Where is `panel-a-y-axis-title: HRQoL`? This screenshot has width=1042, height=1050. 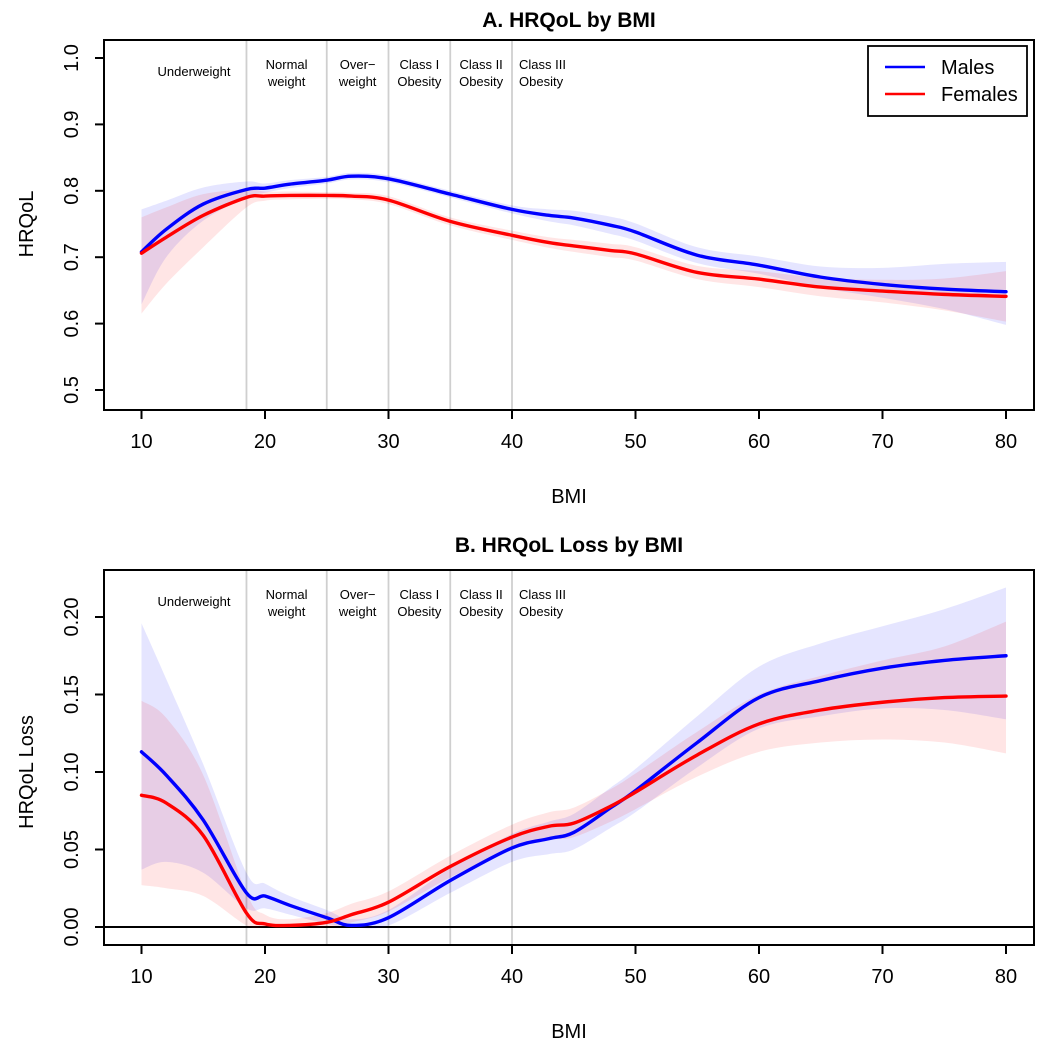
panel-a-y-axis-title: HRQoL is located at coordinates (27, 224).